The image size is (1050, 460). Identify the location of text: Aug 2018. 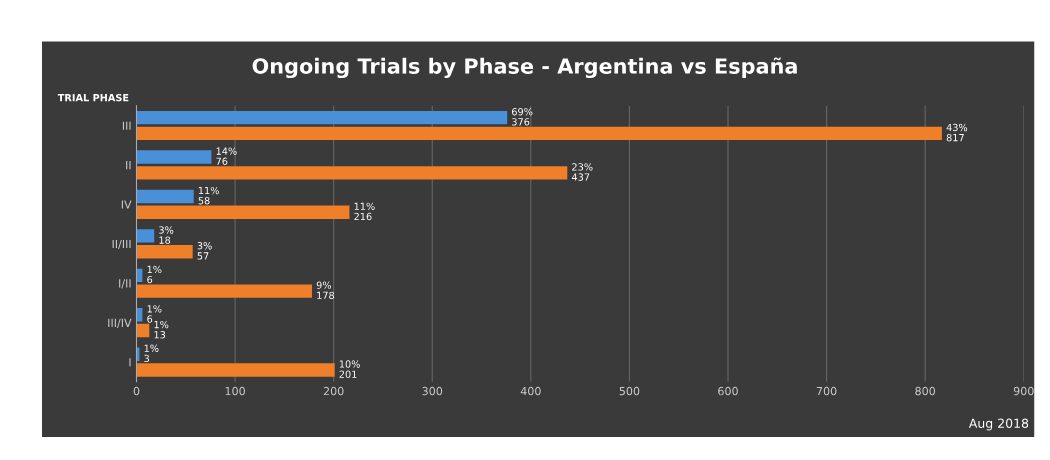
(998, 424).